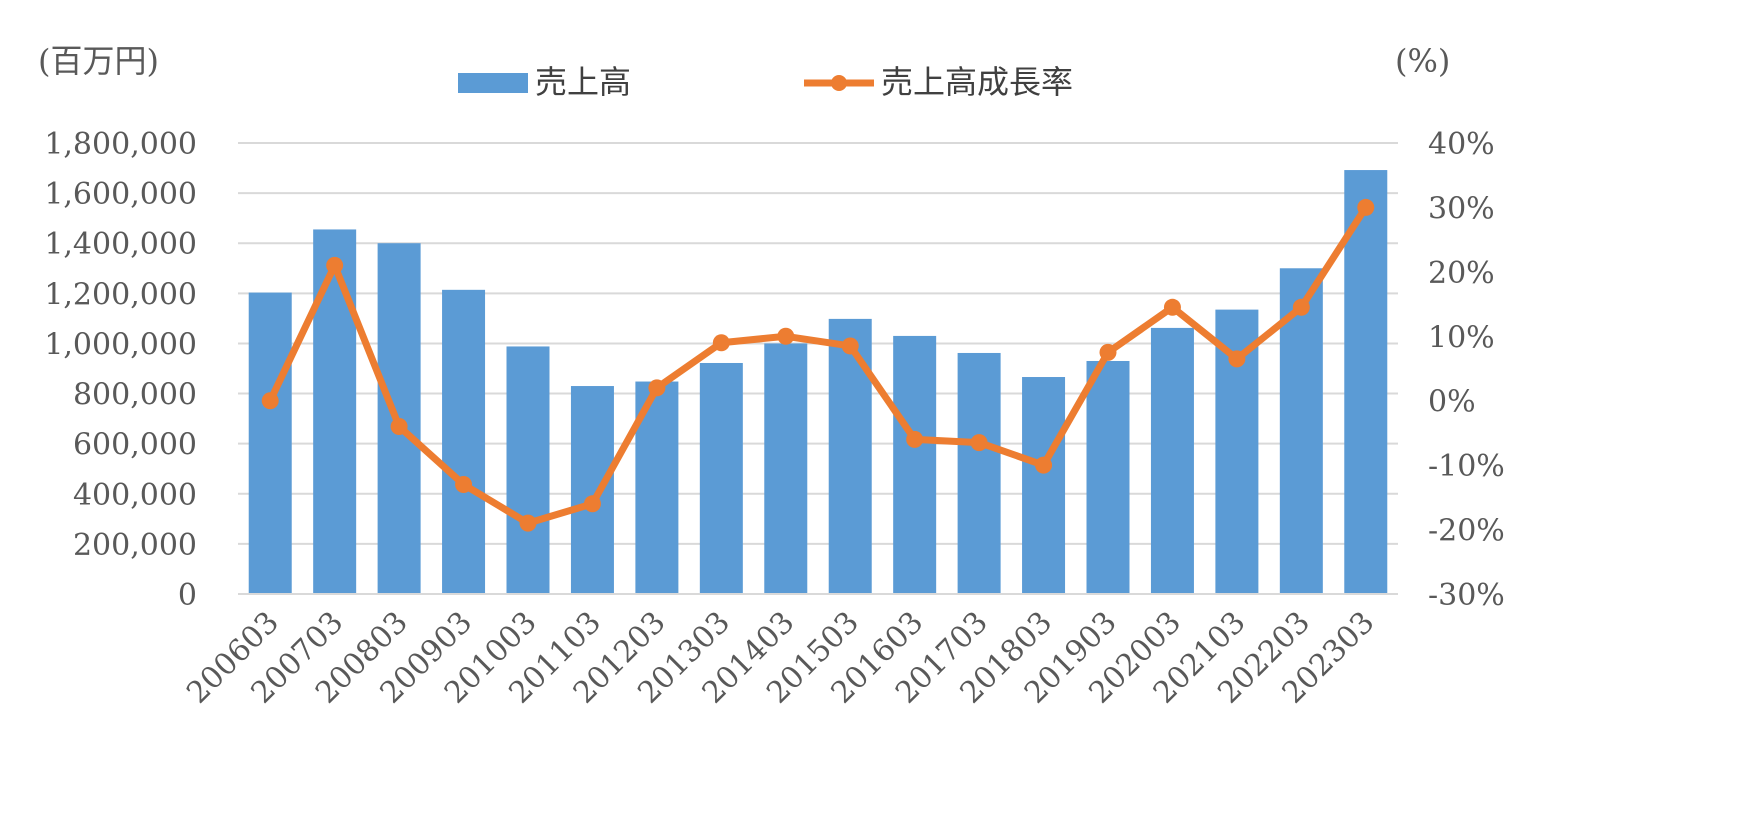  Describe the element at coordinates (977, 82) in the screenshot. I see `legend-label-growth: 売上高成長率` at that location.